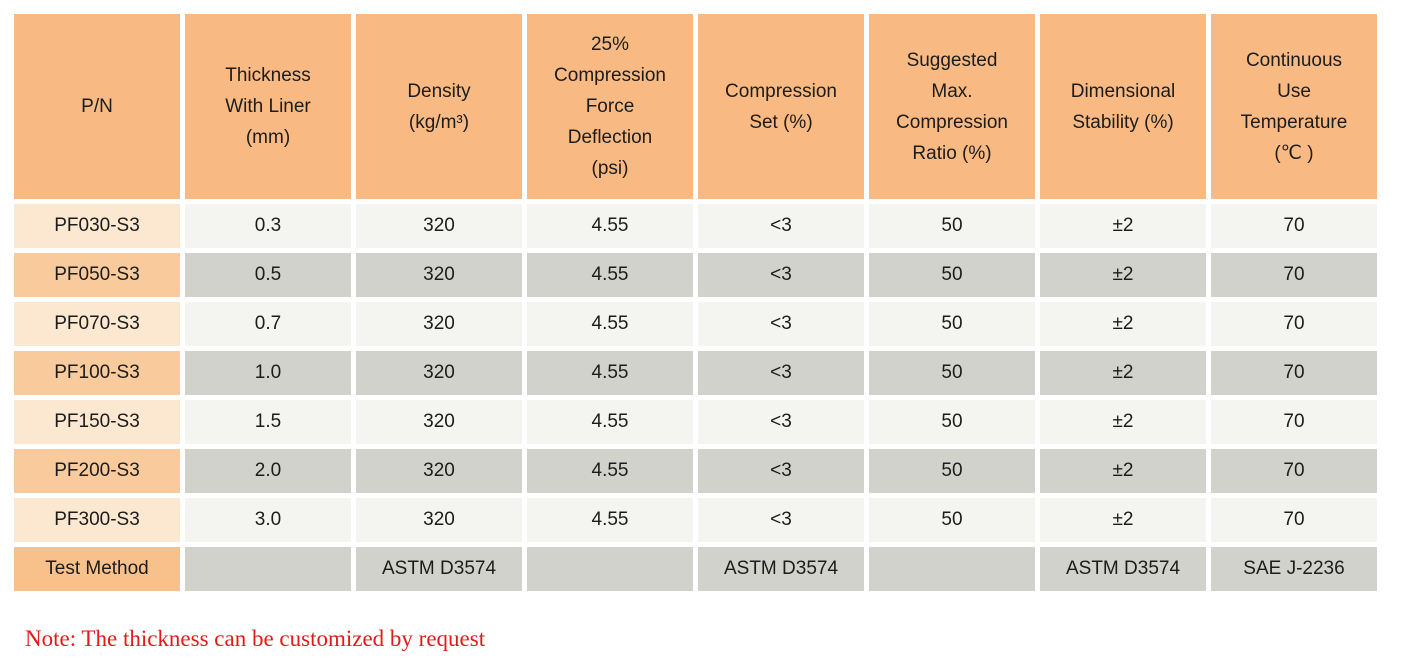 This screenshot has height=665, width=1405. What do you see at coordinates (268, 422) in the screenshot?
I see `table-cell: 1.5` at bounding box center [268, 422].